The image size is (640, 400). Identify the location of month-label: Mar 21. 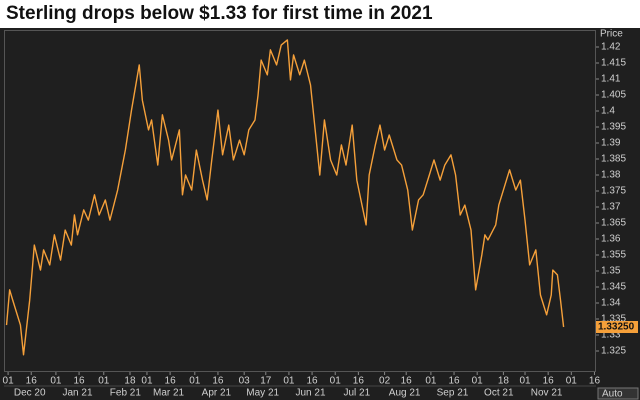
(169, 393).